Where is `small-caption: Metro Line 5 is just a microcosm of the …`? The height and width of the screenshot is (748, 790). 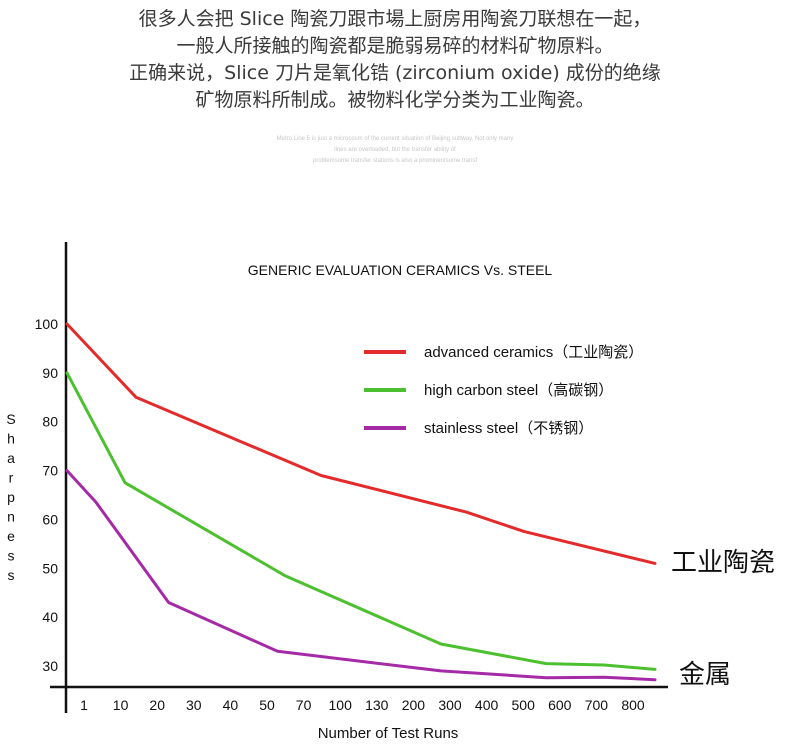 small-caption: Metro Line 5 is just a microcosm of the … is located at coordinates (395, 150).